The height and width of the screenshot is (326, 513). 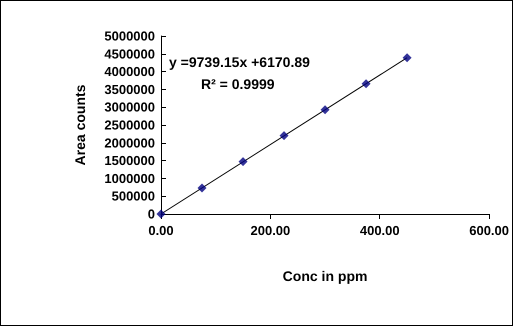 I want to click on y-tick-label: 4500000, so click(x=129, y=54).